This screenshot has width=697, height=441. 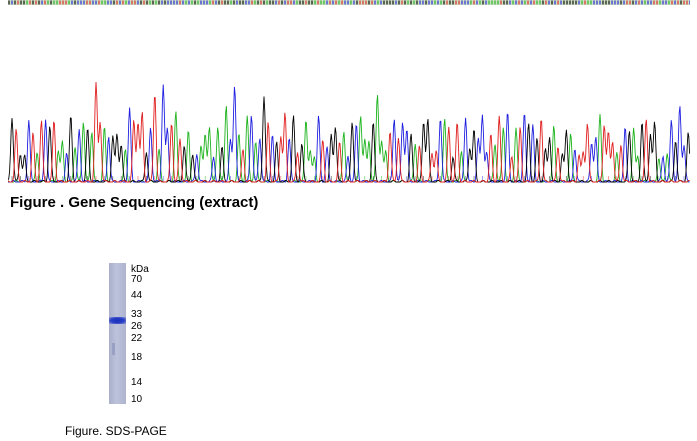 I want to click on marker-label-33: 33, so click(x=137, y=314).